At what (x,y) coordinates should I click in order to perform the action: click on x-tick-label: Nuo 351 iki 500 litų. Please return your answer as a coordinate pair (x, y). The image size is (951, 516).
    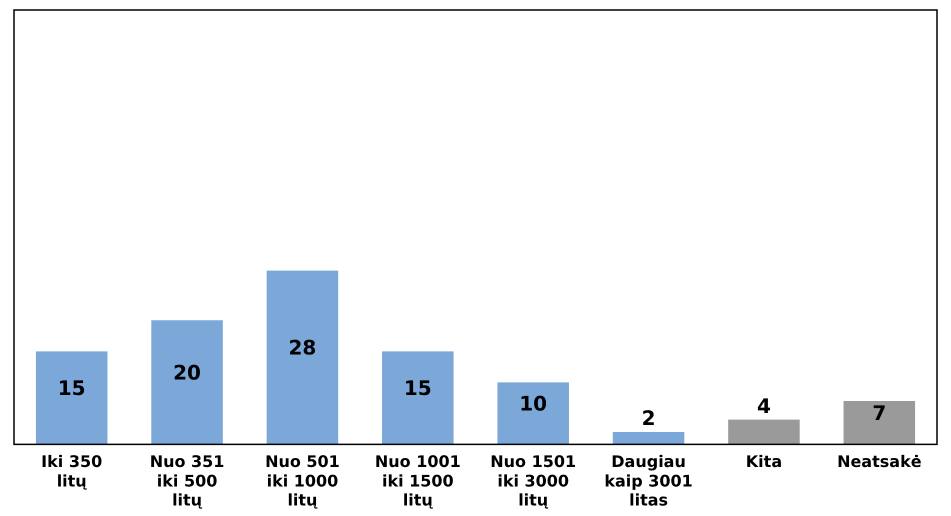
    Looking at the image, I should click on (187, 481).